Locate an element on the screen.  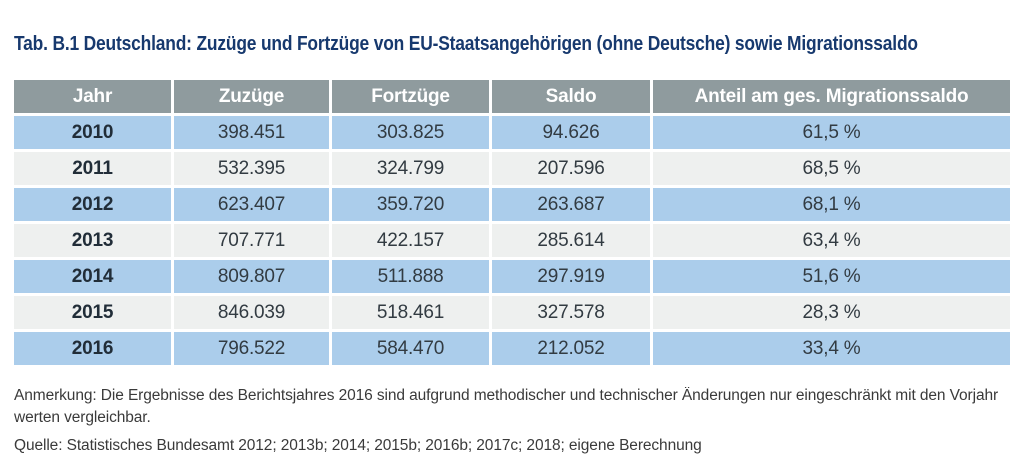
table-row: 2016 796.522 584.470 212.052 33,4 % is located at coordinates (512, 348).